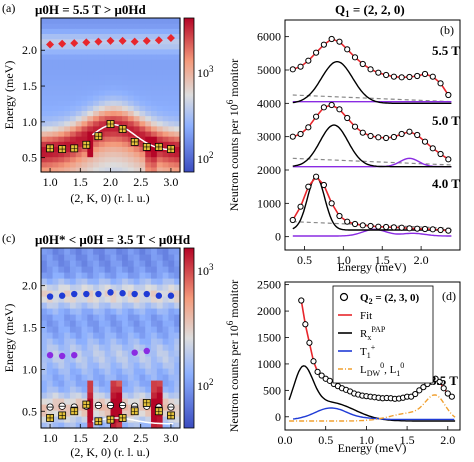 Image resolution: width=474 pixels, height=462 pixels. Describe the element at coordinates (62, 415) in the screenshot. I see `panel-c-yellow-square-cross` at that location.